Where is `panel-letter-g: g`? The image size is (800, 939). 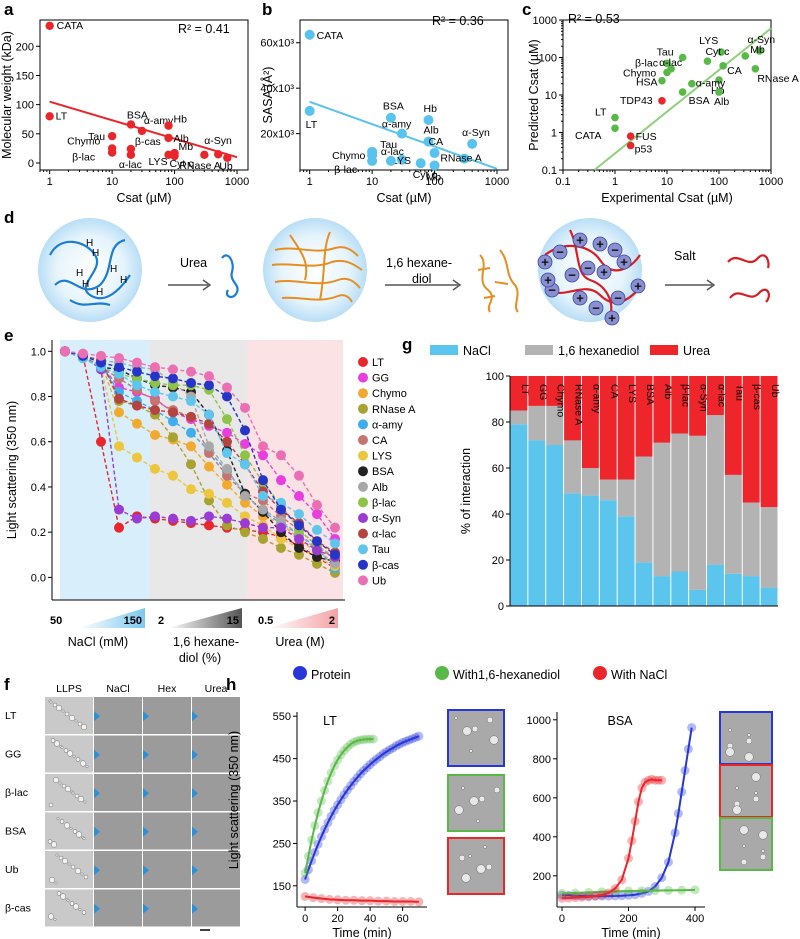 panel-letter-g: g is located at coordinates (407, 344).